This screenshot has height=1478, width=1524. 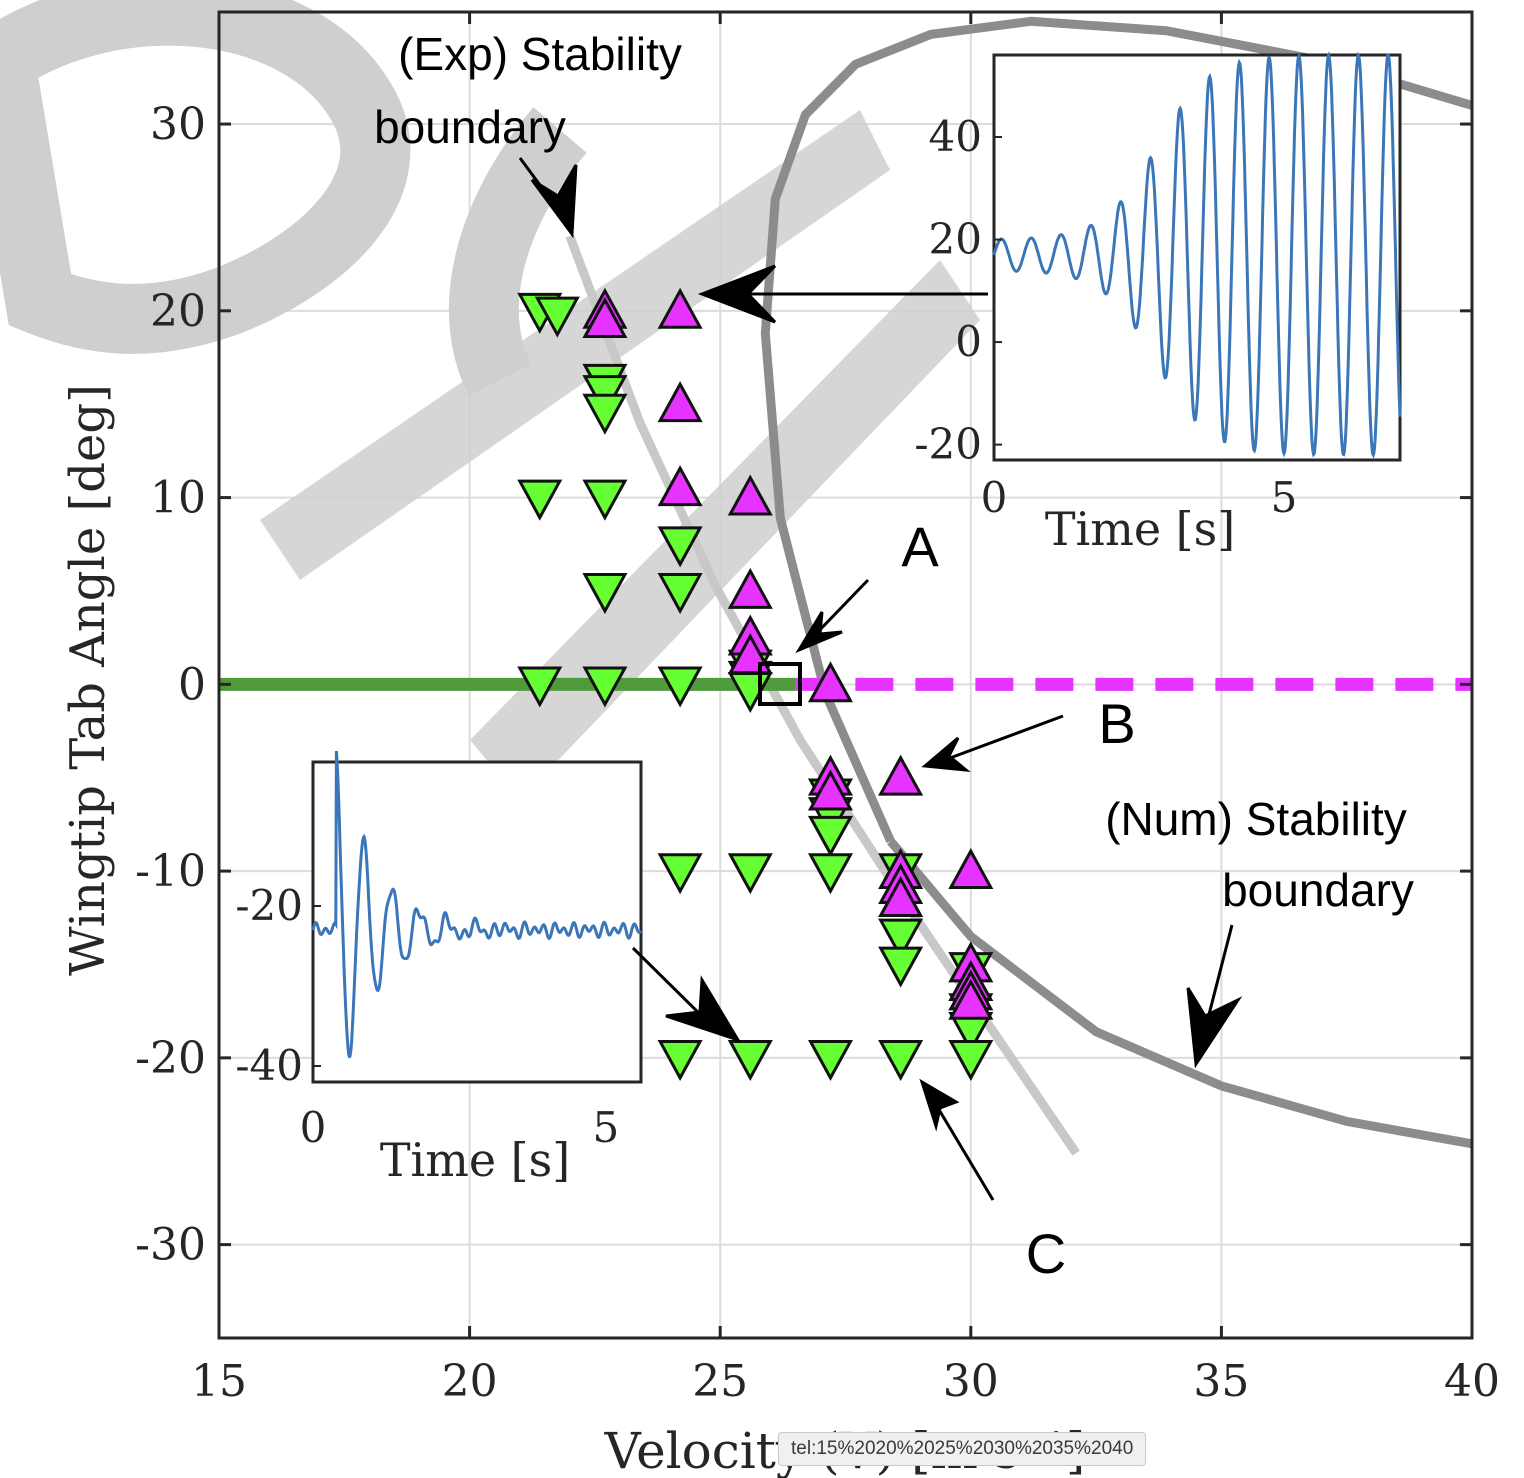 I want to click on y-tick-label: 0, so click(x=192, y=684).